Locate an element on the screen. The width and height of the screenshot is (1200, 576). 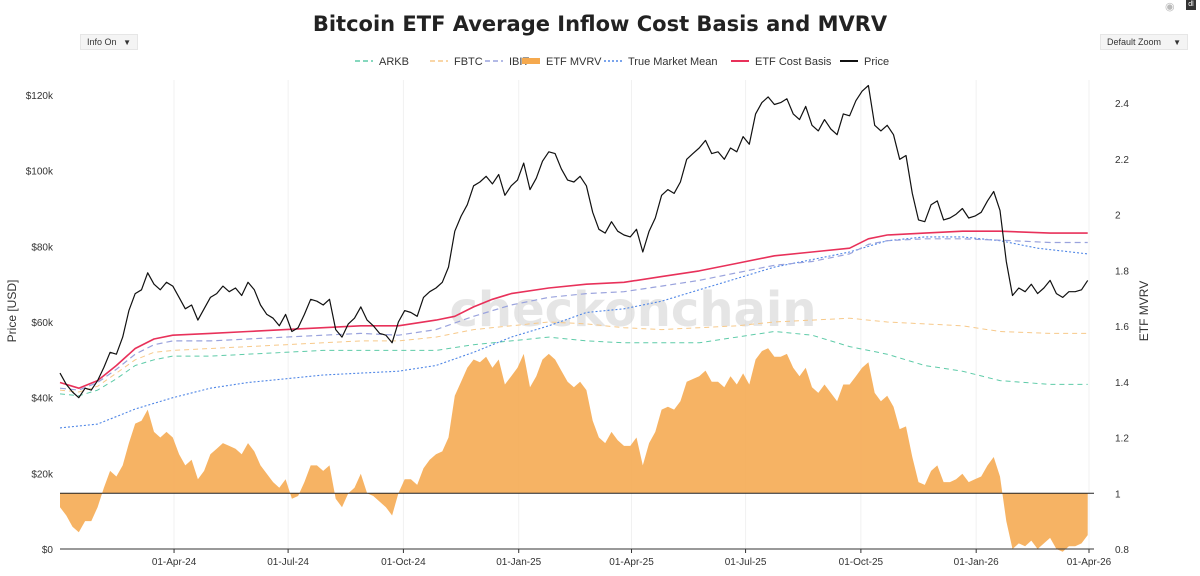
legend-label: ARKB is located at coordinates (394, 62).